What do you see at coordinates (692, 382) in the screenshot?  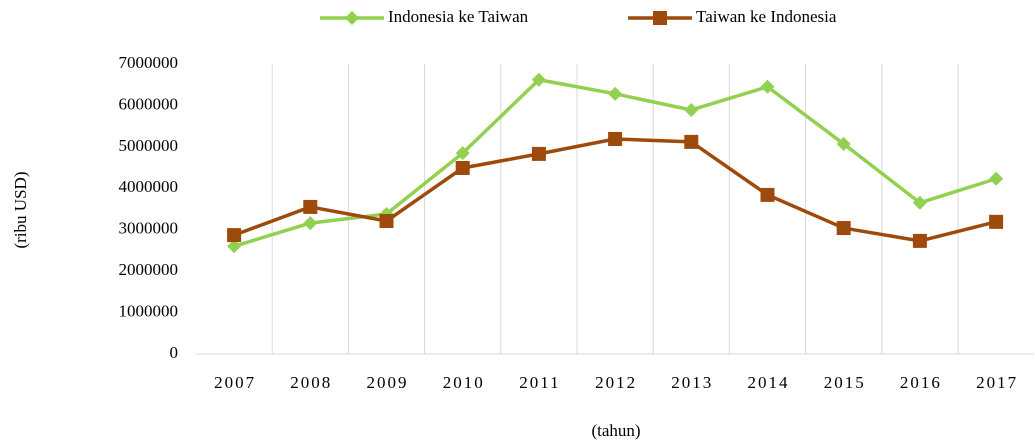 I see `x-tick-label: 2013` at bounding box center [692, 382].